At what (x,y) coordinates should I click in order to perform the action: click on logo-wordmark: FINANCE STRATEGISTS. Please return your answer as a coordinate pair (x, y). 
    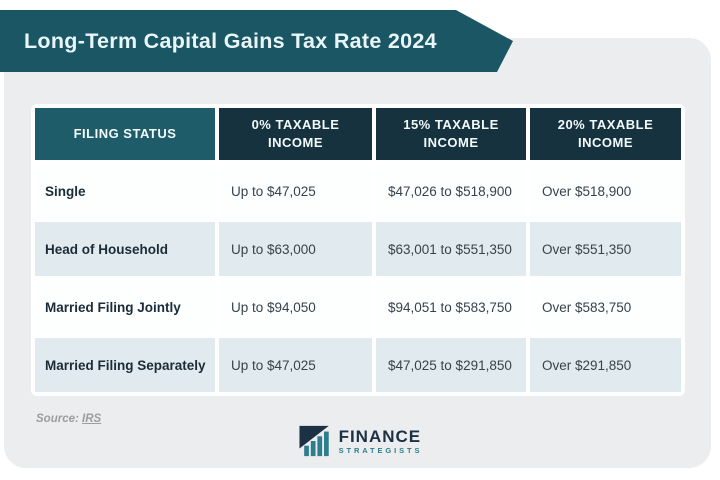
    Looking at the image, I should click on (381, 441).